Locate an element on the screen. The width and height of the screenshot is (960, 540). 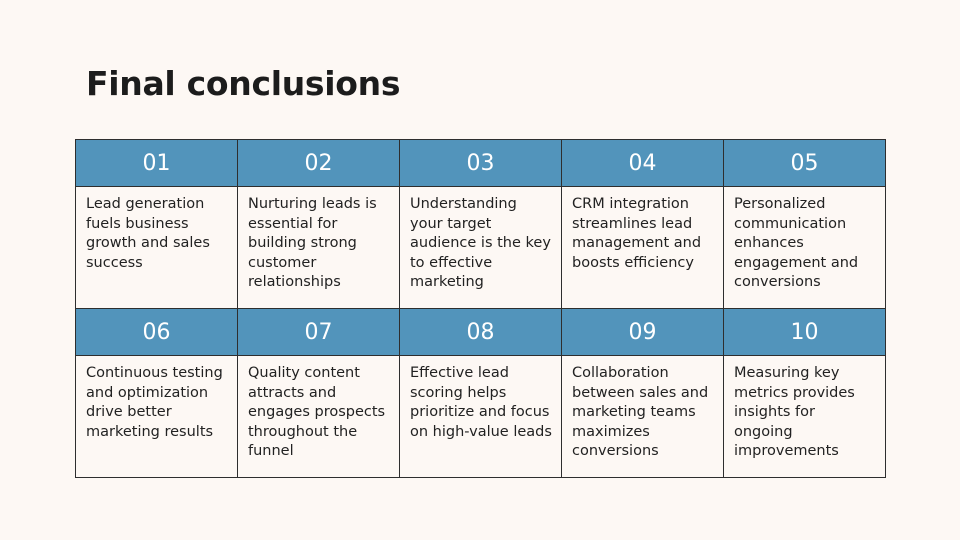
number-cell: 06 is located at coordinates (156, 332).